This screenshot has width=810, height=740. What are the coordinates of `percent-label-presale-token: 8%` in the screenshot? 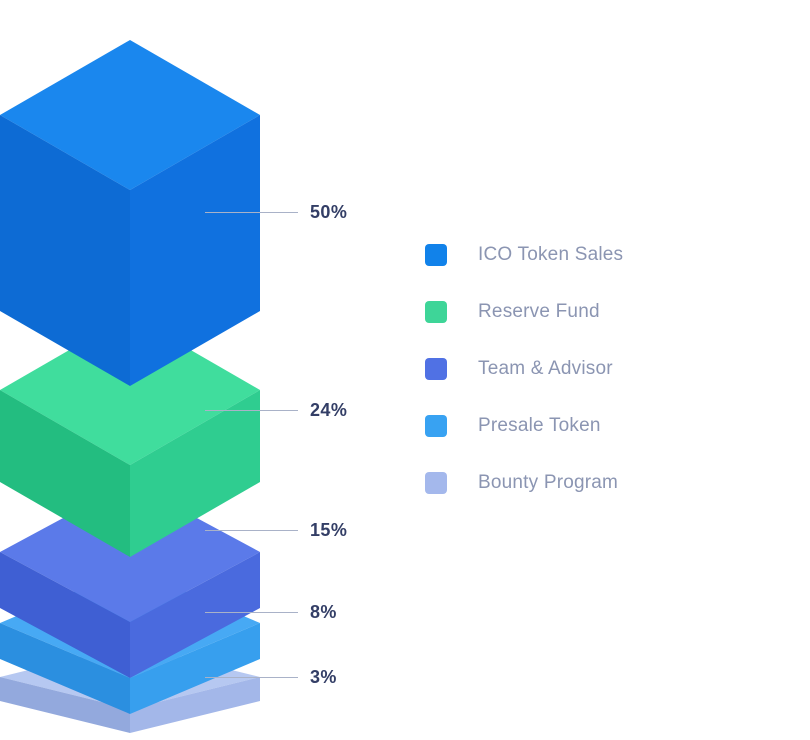 It's located at (323, 612).